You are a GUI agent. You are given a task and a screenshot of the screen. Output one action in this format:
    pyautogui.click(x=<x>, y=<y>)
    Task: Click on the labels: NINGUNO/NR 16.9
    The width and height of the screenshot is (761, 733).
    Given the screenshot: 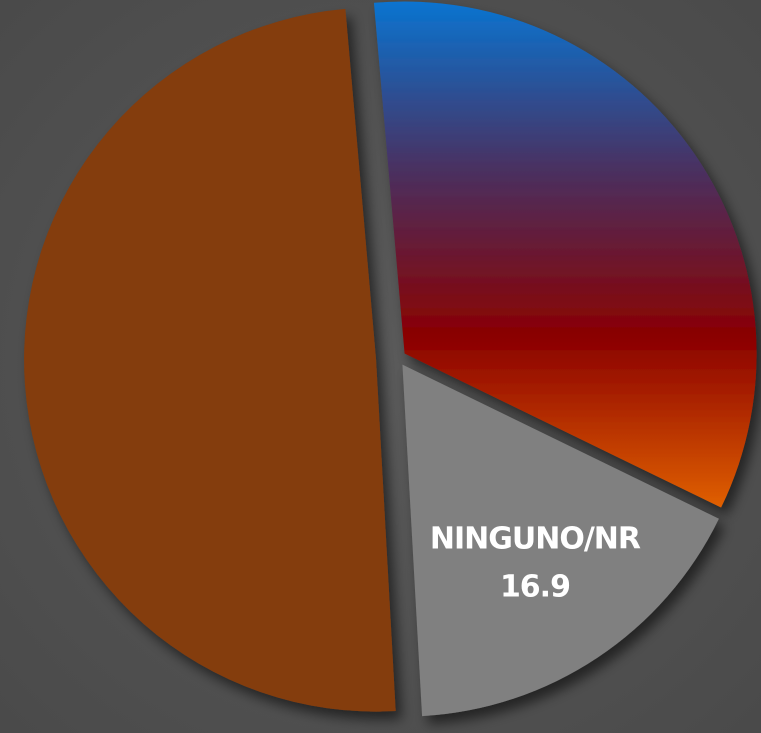 What is the action you would take?
    pyautogui.click(x=536, y=562)
    